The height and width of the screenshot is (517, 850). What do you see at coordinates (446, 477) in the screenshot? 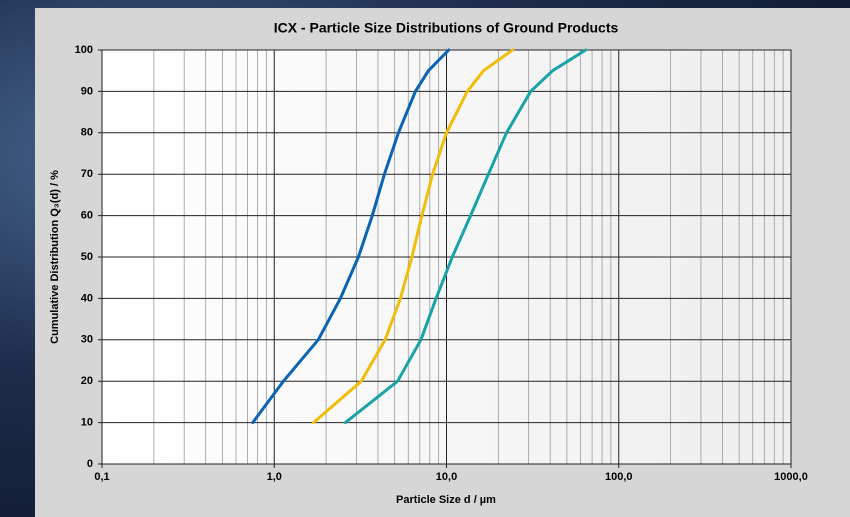
I see `x-tick-label: 10,0` at bounding box center [446, 477].